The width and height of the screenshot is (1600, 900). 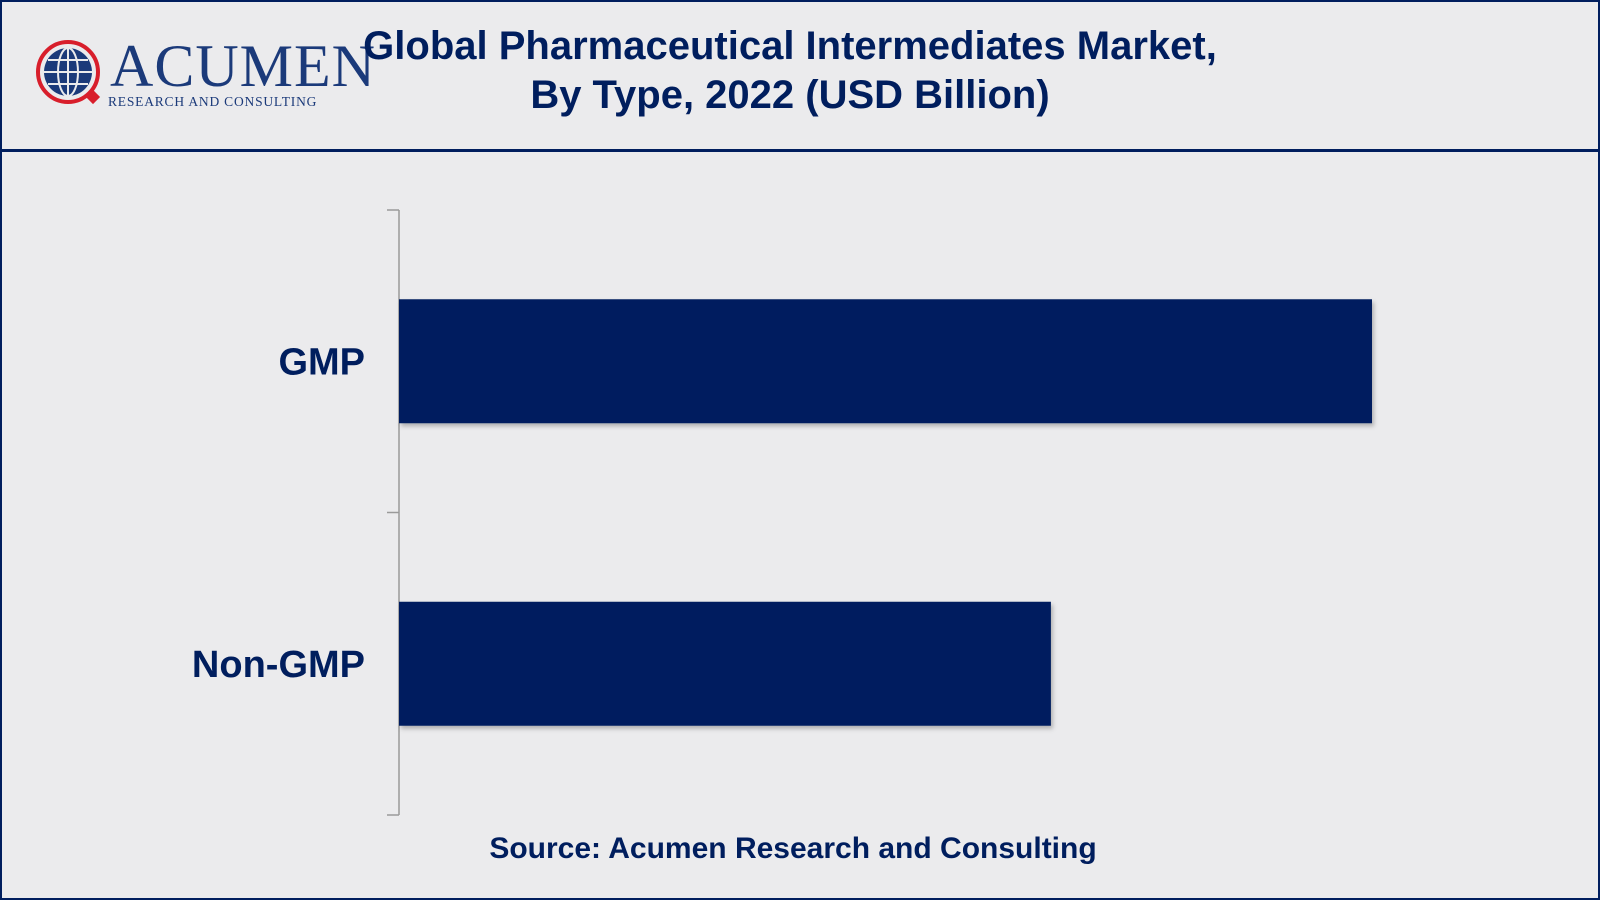 I want to click on logo-wordmark: Acumen, so click(x=243, y=66).